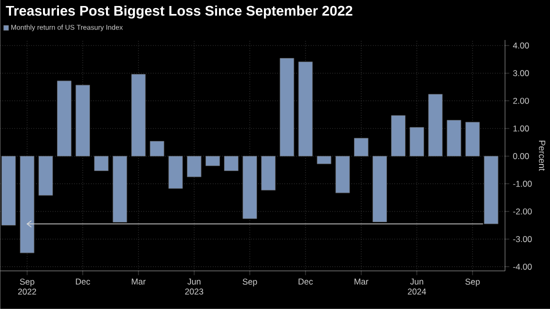  Describe the element at coordinates (27, 286) in the screenshot. I see `x-tick-label: Sep 2022` at that location.